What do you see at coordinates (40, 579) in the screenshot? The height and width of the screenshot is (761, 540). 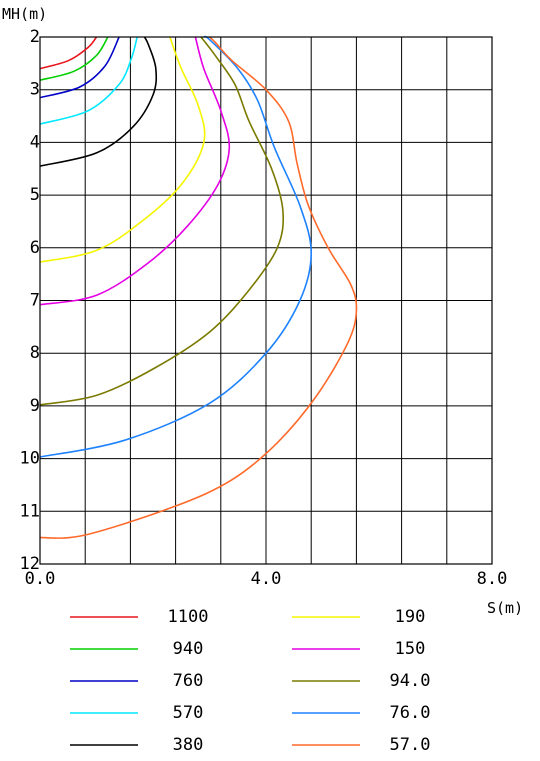 I see `x-tick-label: 0.0` at bounding box center [40, 579].